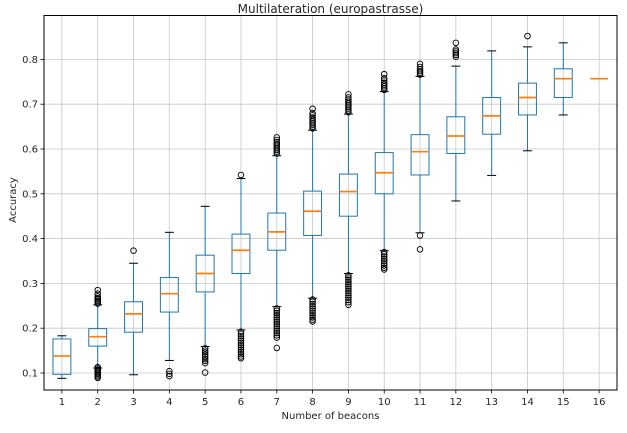 This screenshot has width=627, height=433. Describe the element at coordinates (30, 239) in the screenshot. I see `y-tick-label: 0.4` at that location.